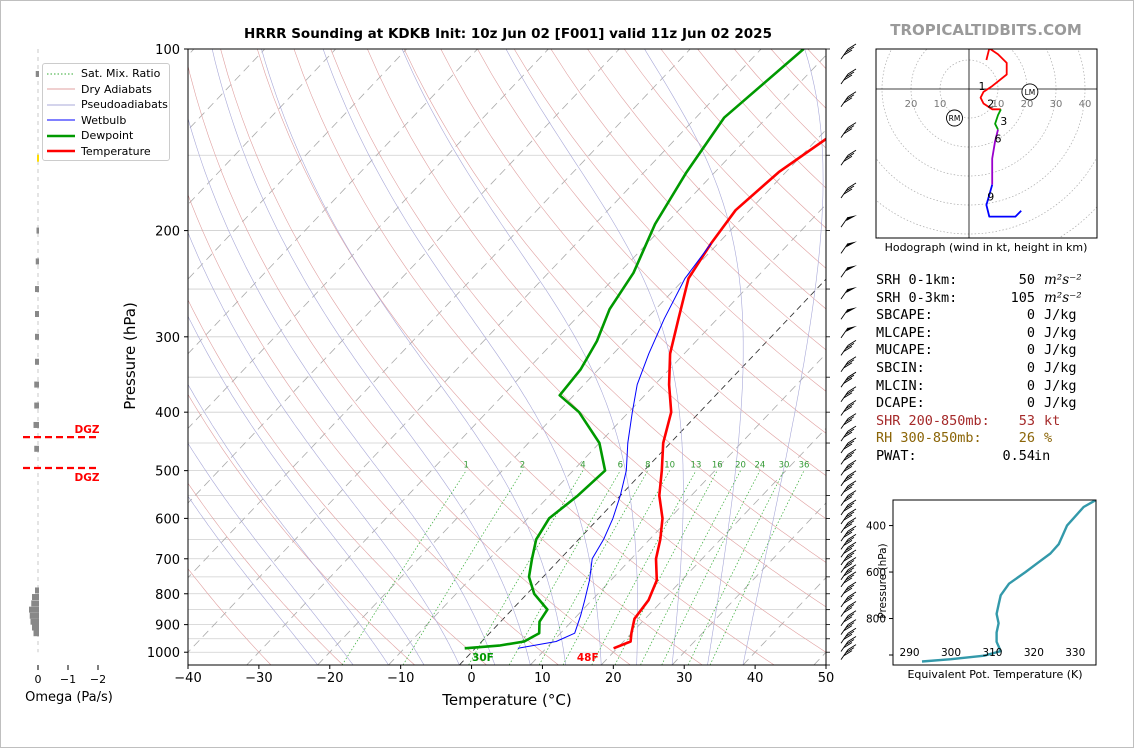  I want to click on legend-entry: Sat. Mix. Ratio, so click(106, 74).